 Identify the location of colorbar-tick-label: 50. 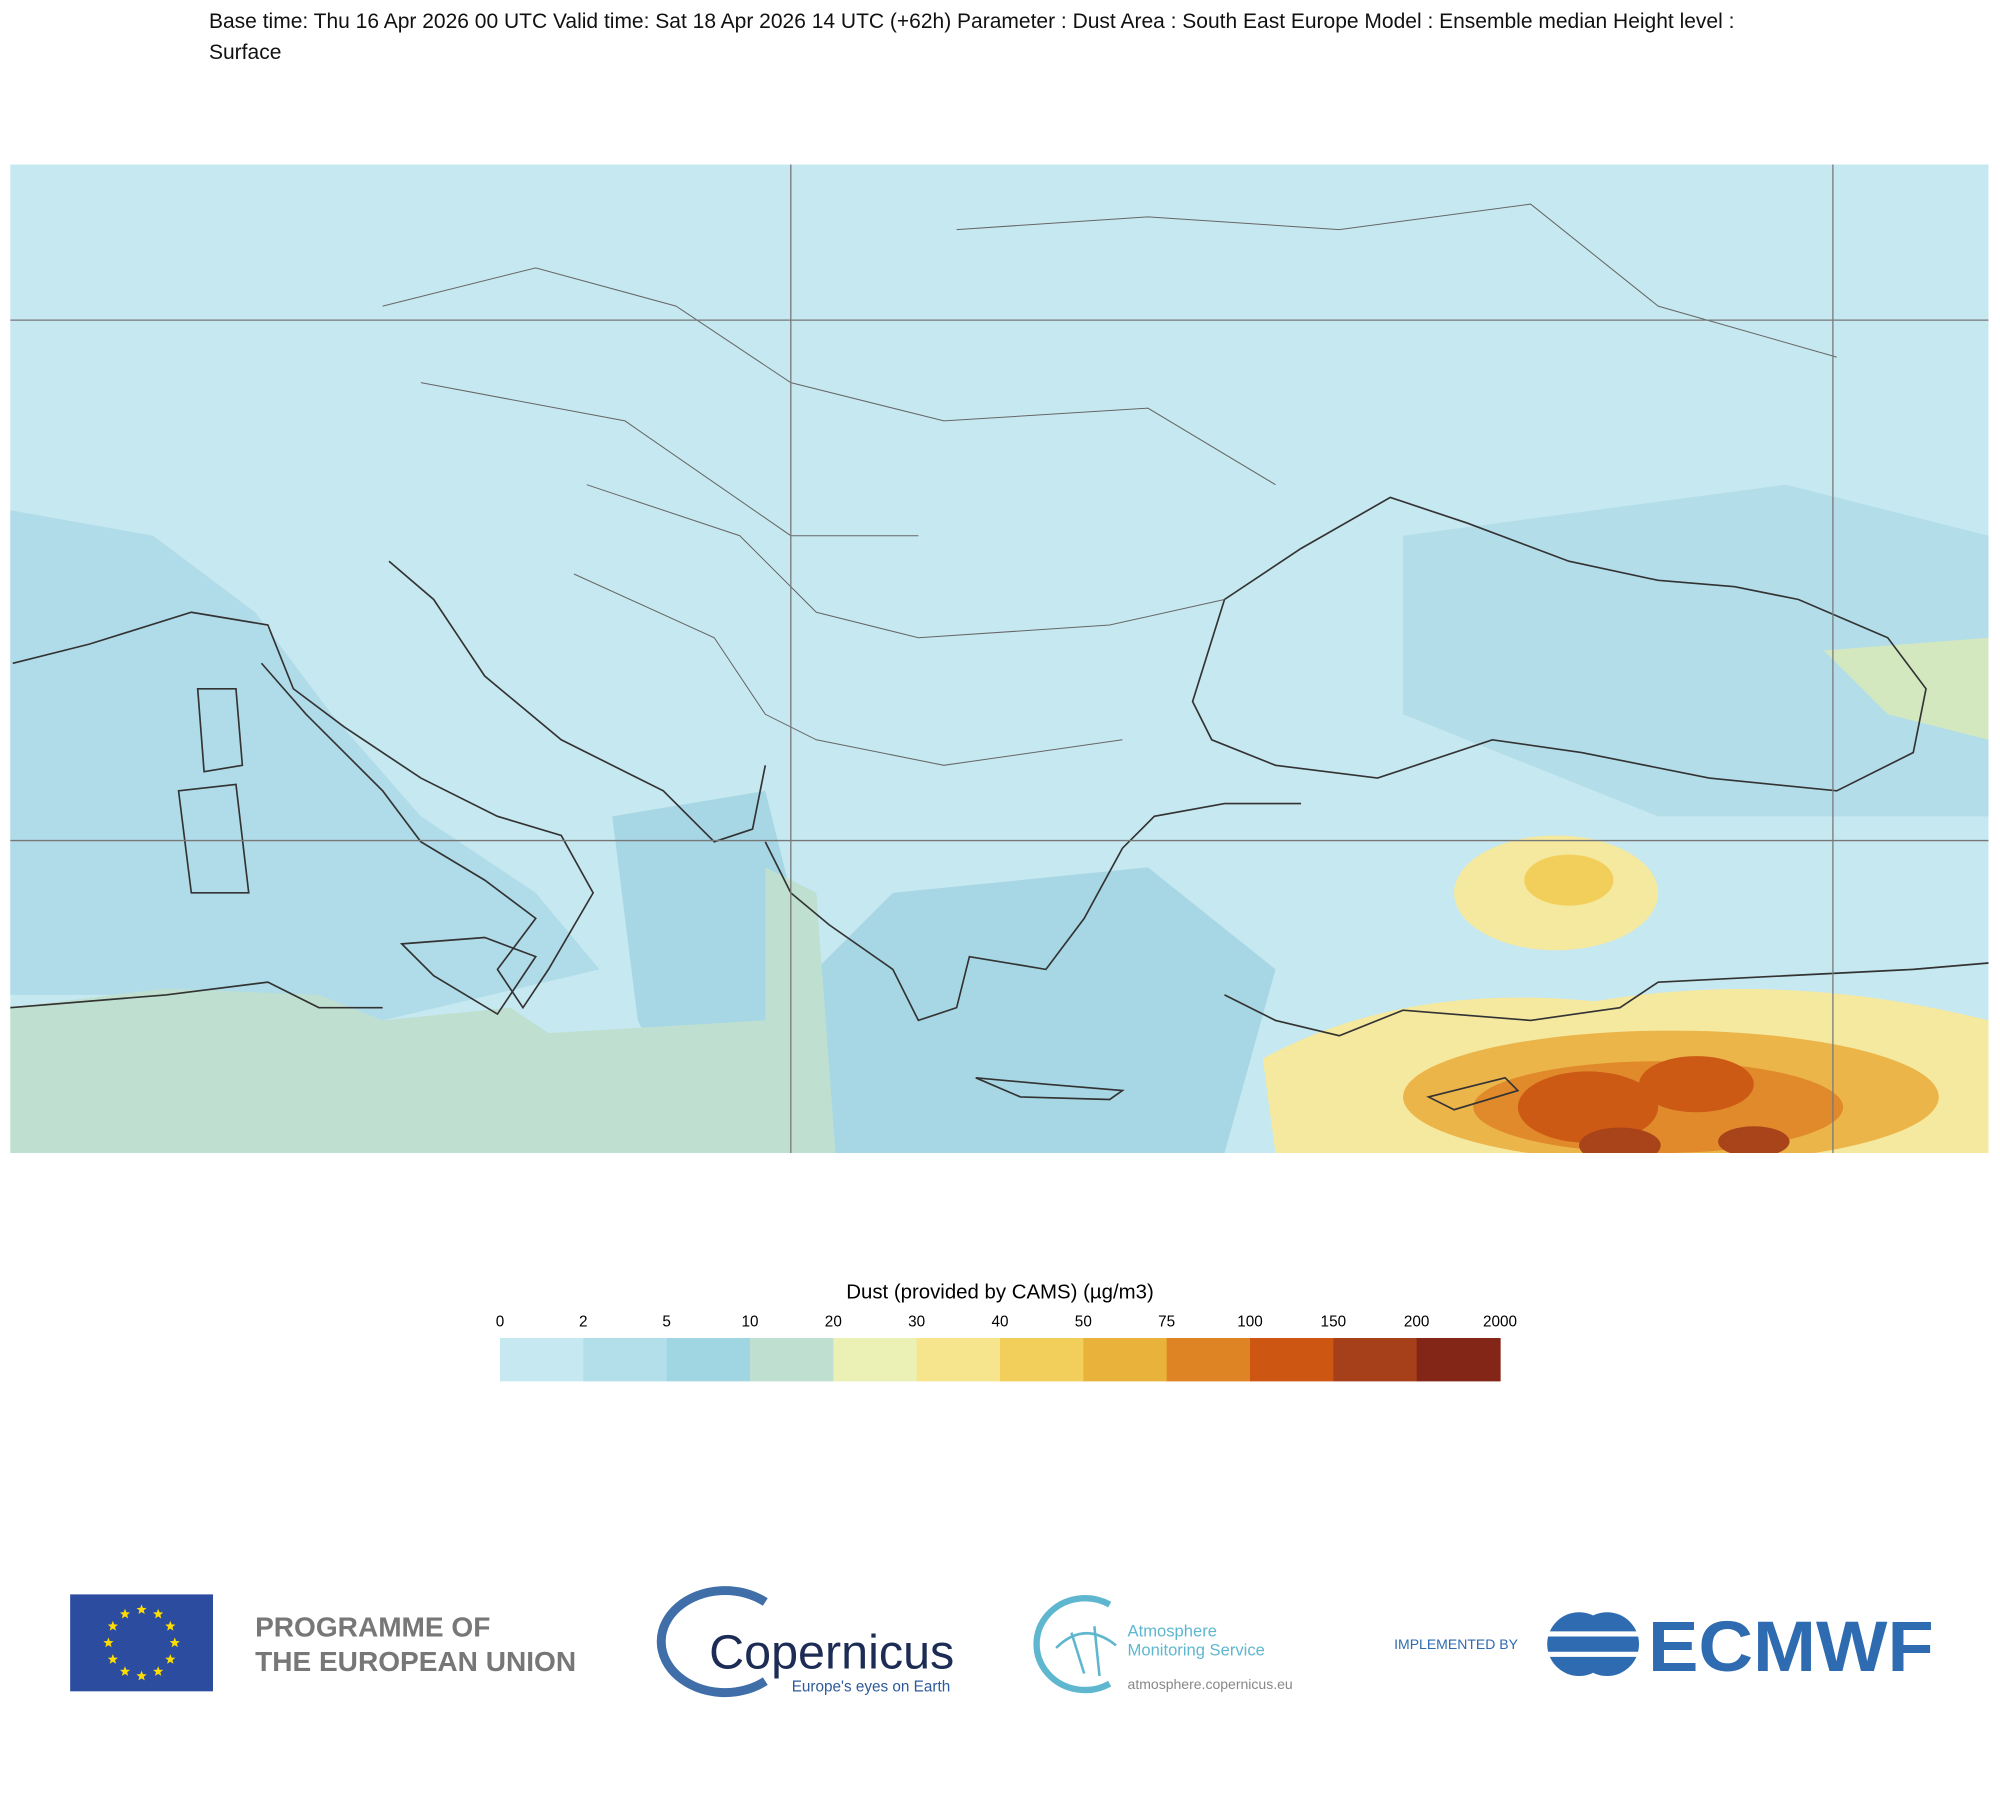
(1083, 1322).